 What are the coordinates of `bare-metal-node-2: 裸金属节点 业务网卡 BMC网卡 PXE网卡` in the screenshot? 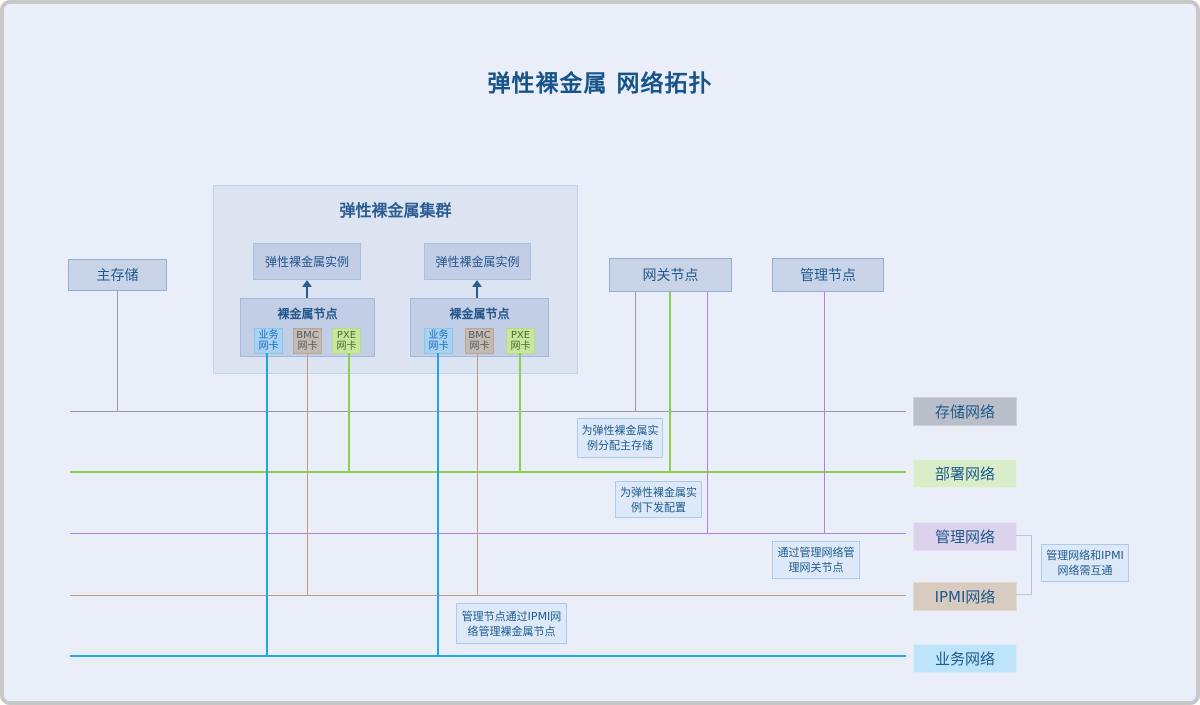 It's located at (479, 327).